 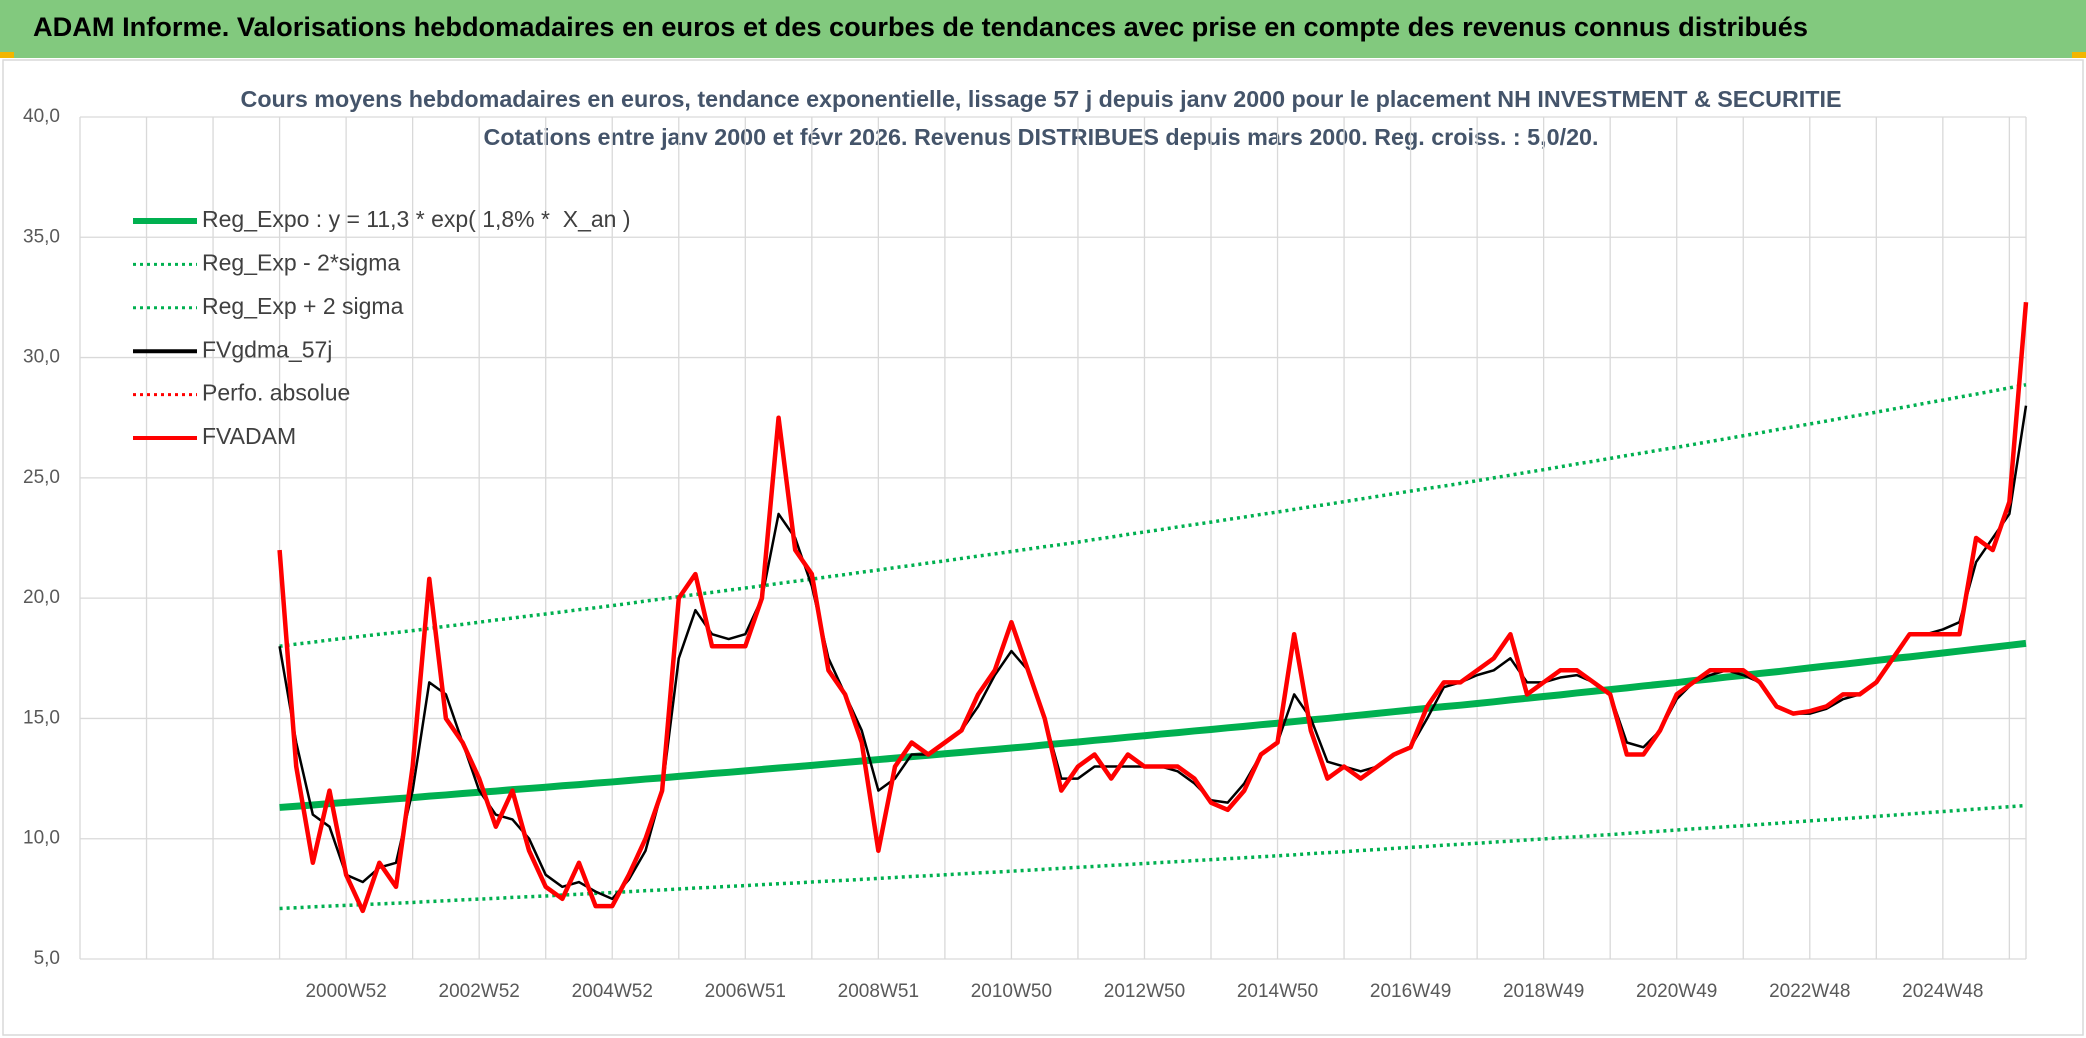 I want to click on legend-label: Reg_Expo : y = 11,3 * exp( 1,8% * X_an ), so click(x=416, y=219).